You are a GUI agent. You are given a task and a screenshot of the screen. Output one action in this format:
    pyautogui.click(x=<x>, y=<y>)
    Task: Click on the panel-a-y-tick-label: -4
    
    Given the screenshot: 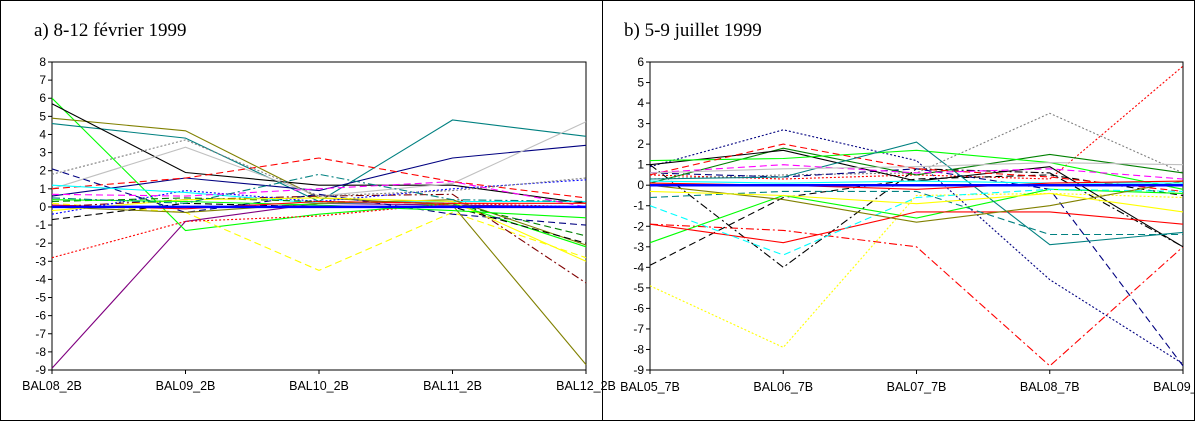 What is the action you would take?
    pyautogui.click(x=40, y=279)
    